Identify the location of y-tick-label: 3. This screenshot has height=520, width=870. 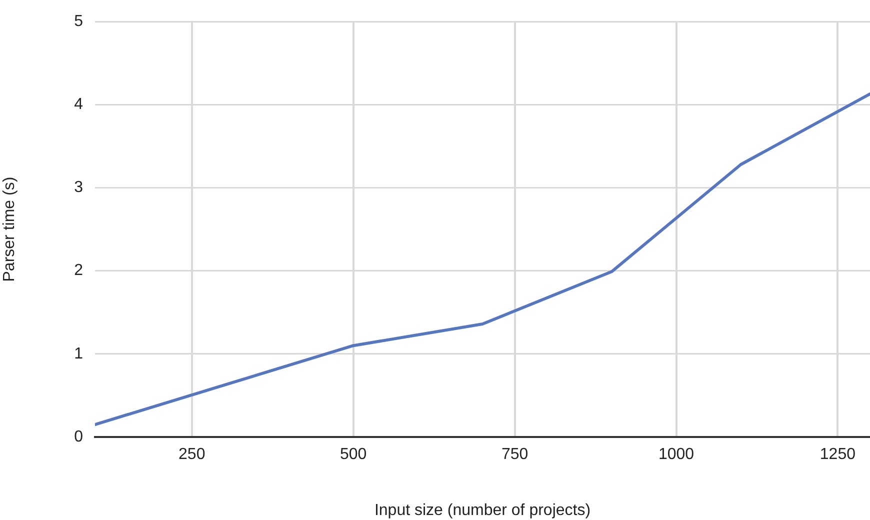
(79, 187).